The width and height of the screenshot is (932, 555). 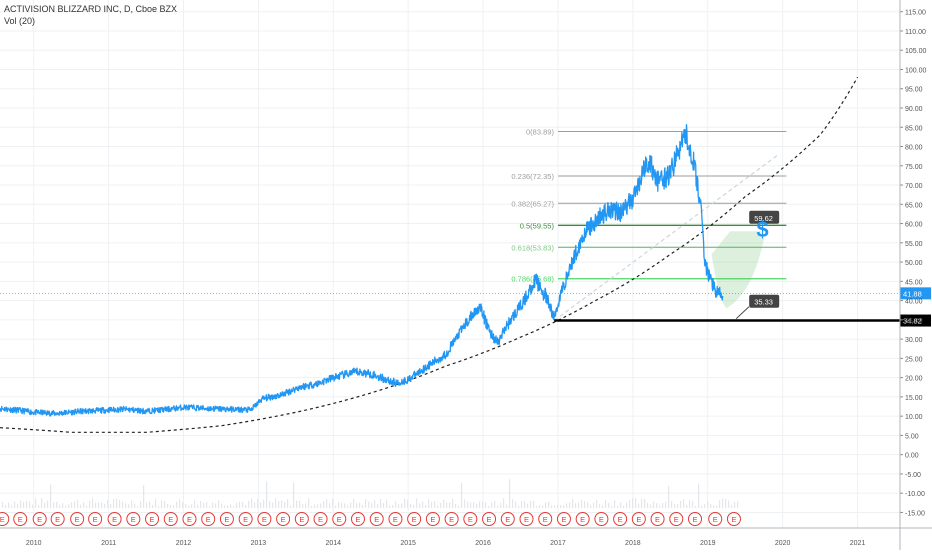 What do you see at coordinates (915, 513) in the screenshot?
I see `y-tick-label: -15.00` at bounding box center [915, 513].